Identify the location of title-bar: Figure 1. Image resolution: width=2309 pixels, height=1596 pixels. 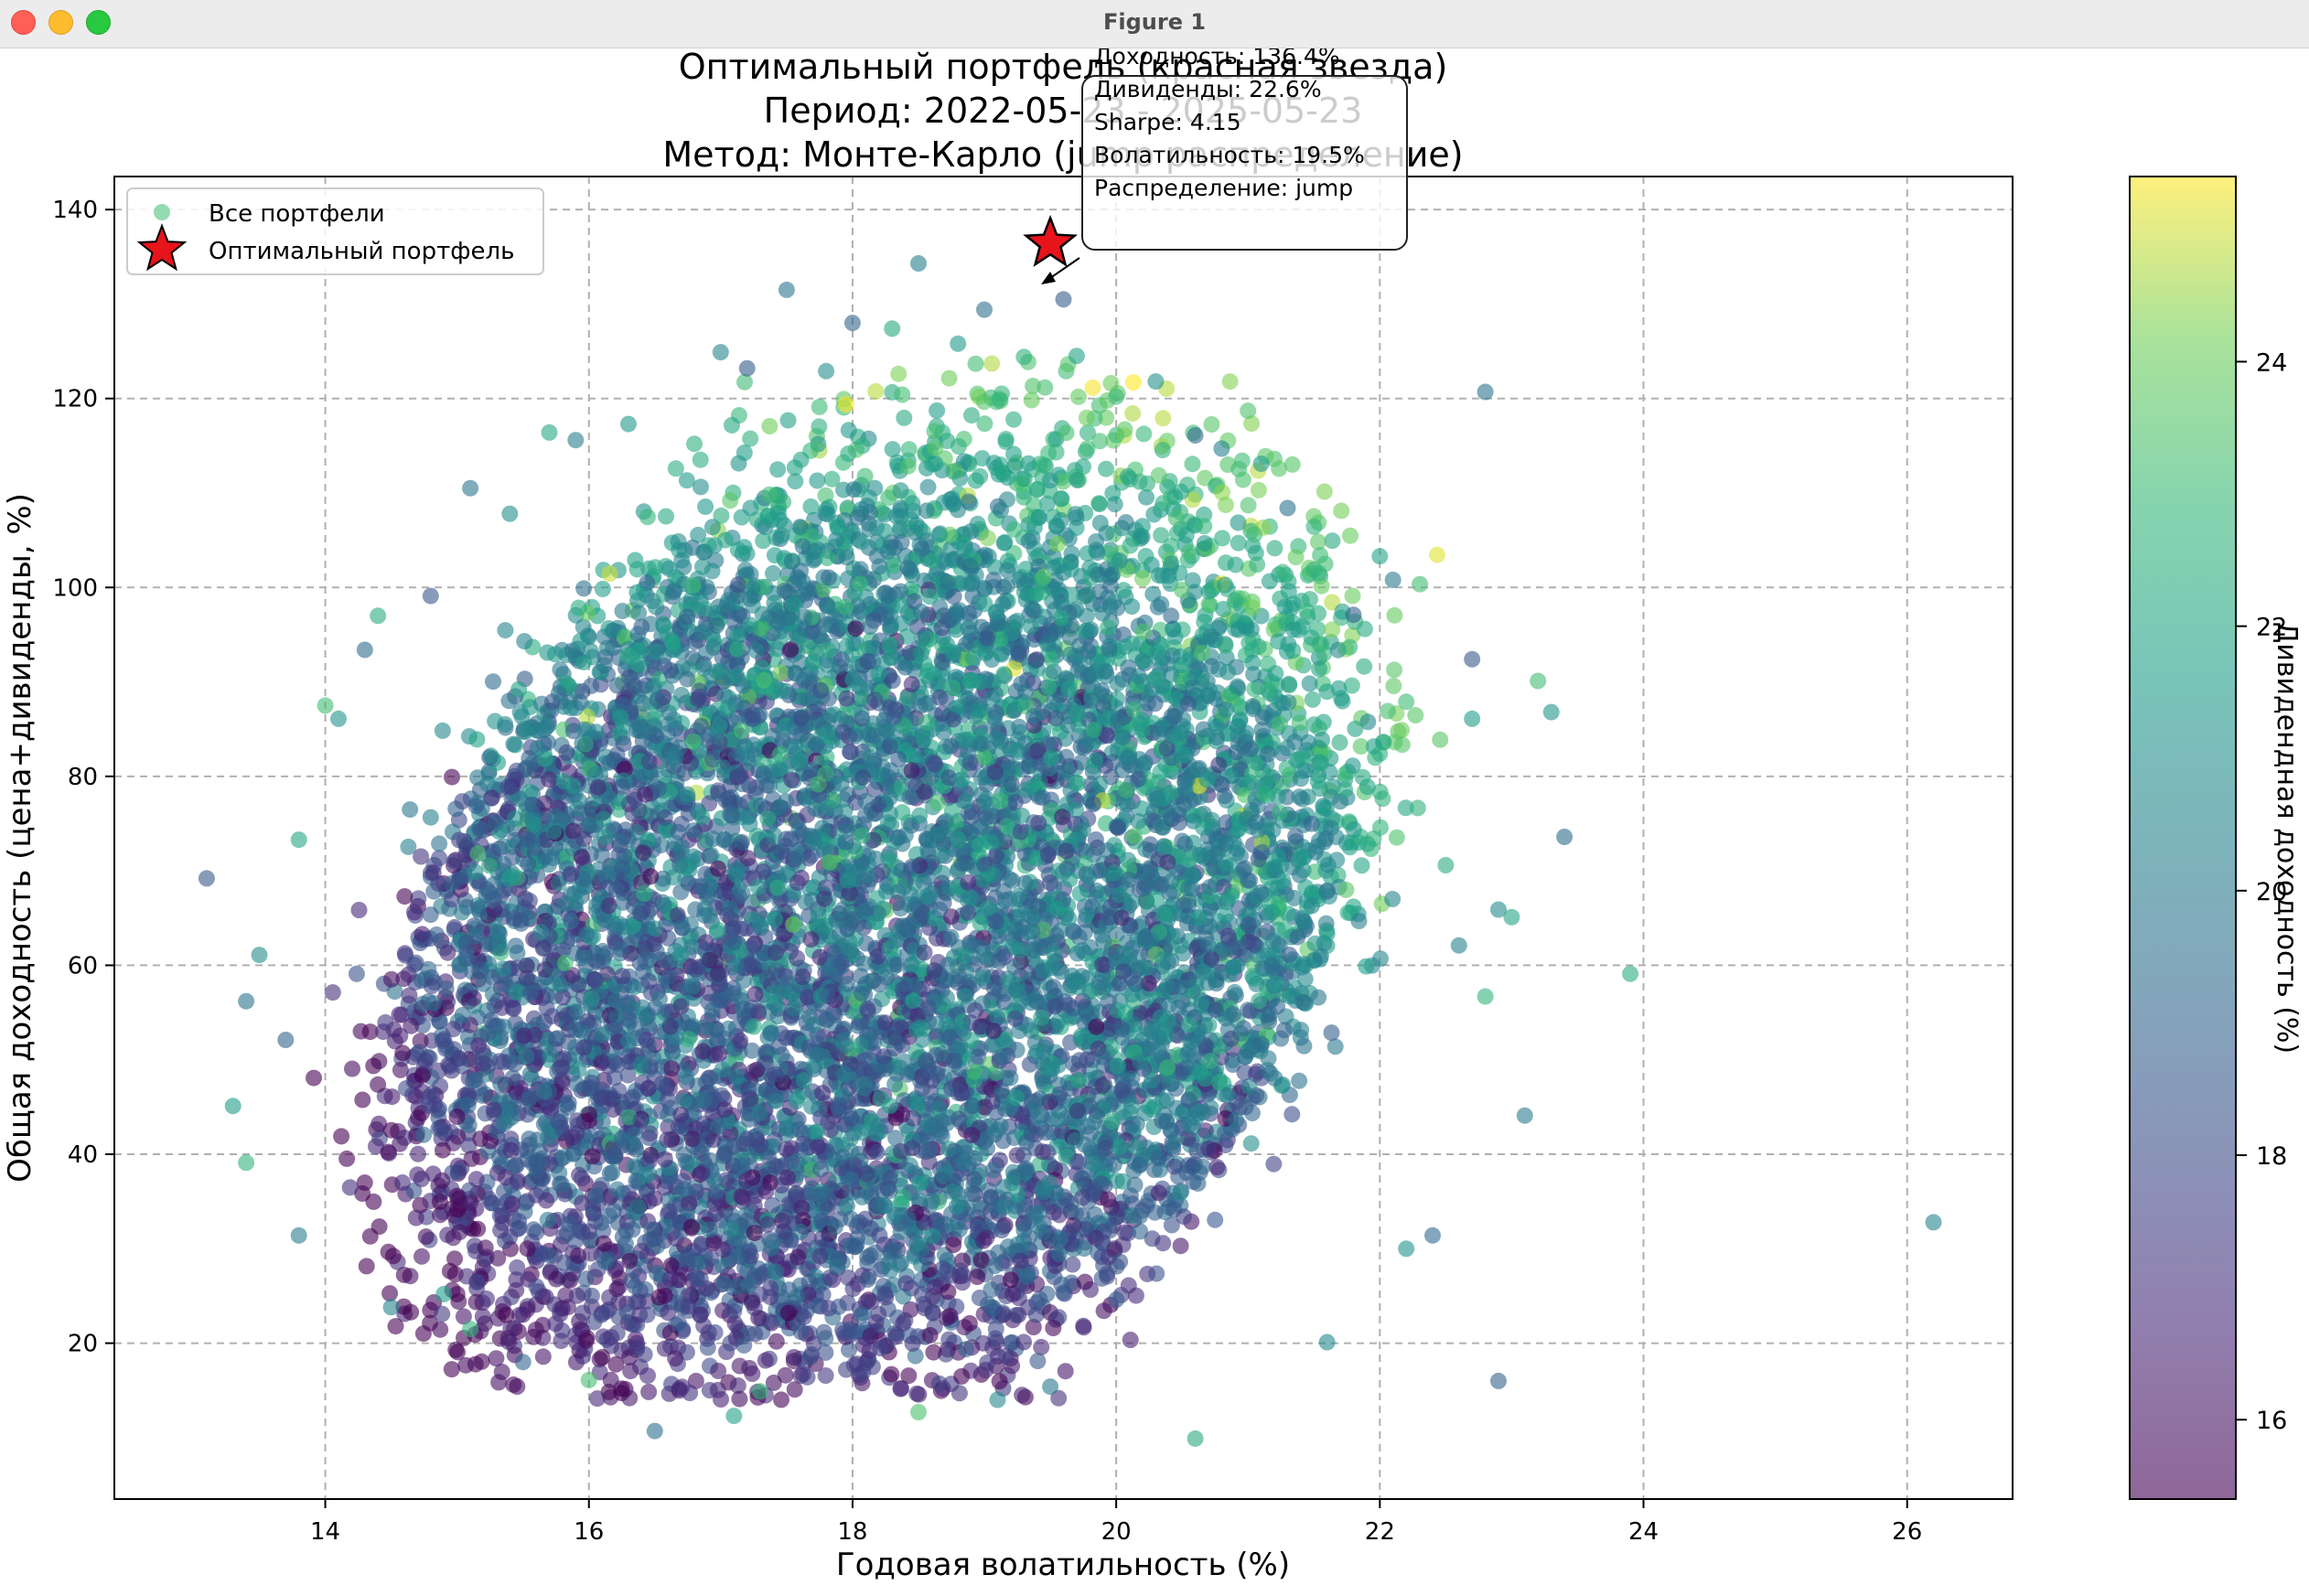
(1154, 24).